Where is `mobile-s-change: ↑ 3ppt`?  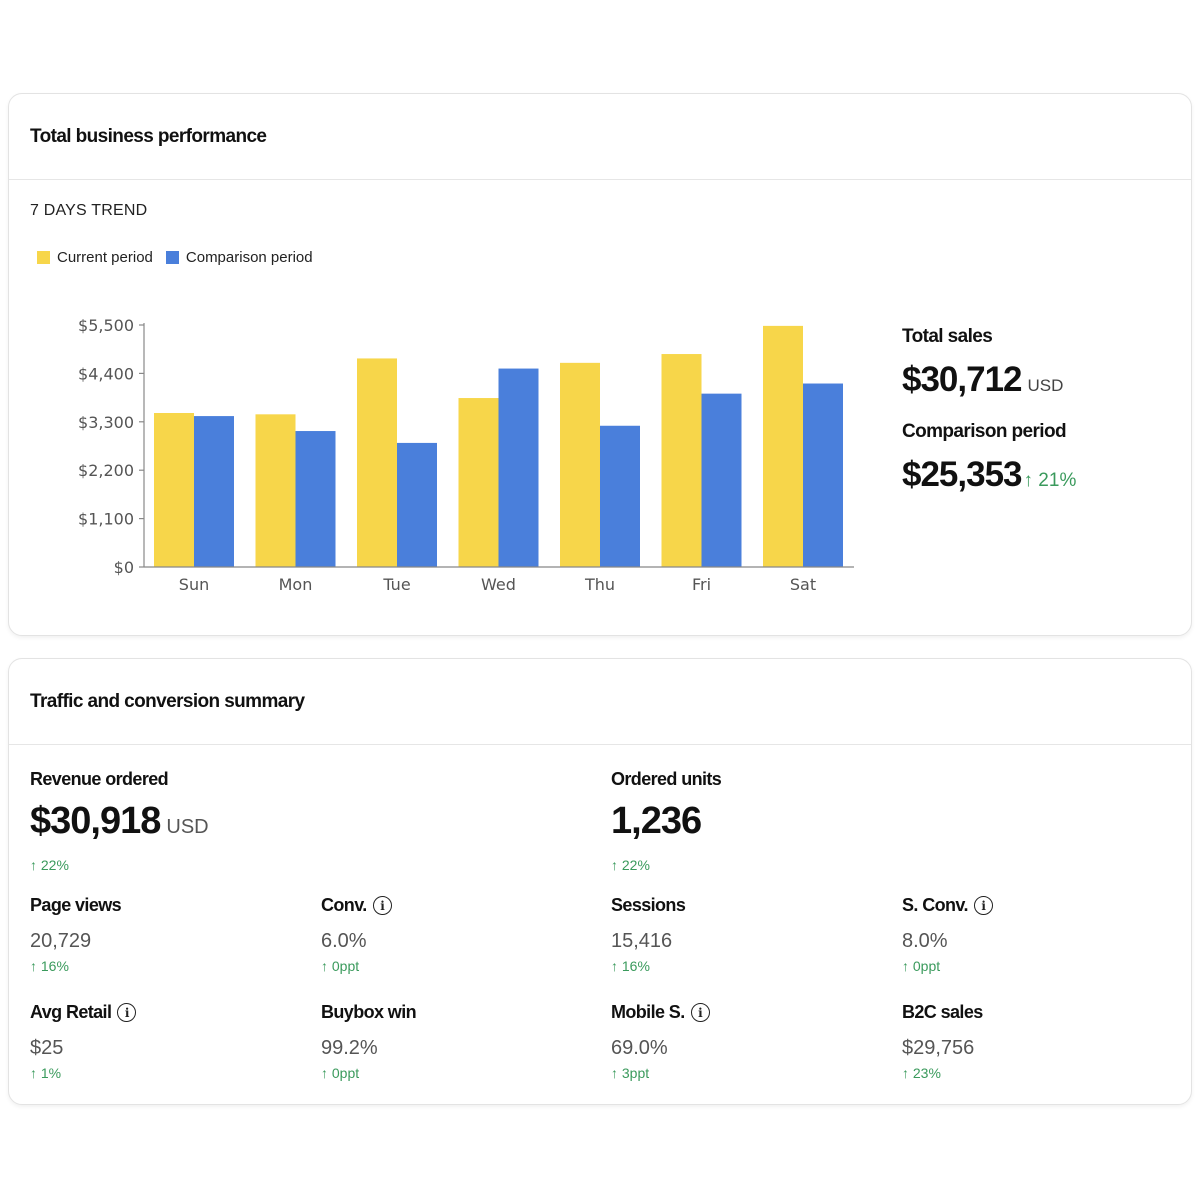 mobile-s-change: ↑ 3ppt is located at coordinates (630, 1073).